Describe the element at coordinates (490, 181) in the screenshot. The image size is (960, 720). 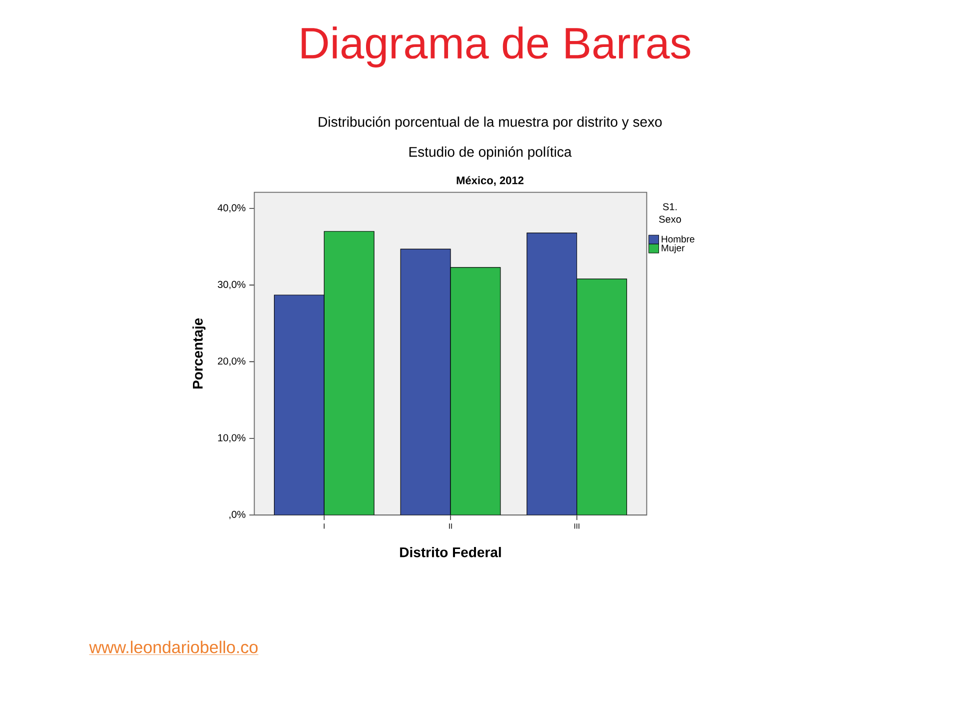
I see `text: México, 2012` at that location.